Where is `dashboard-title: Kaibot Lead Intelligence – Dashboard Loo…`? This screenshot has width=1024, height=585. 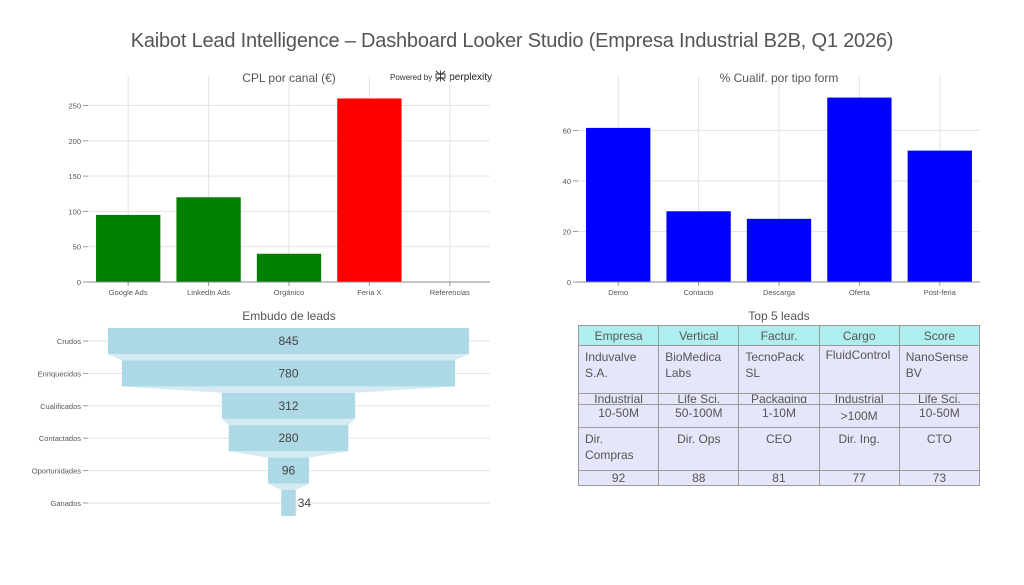 dashboard-title: Kaibot Lead Intelligence – Dashboard Loo… is located at coordinates (512, 41).